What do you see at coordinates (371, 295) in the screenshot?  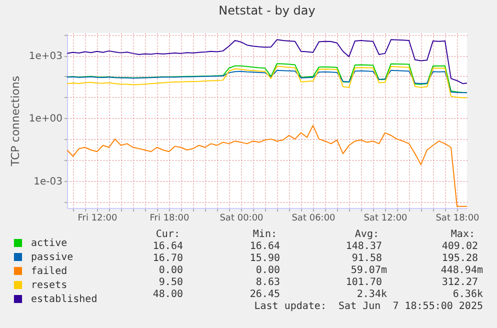 I see `text: 2.34k` at bounding box center [371, 295].